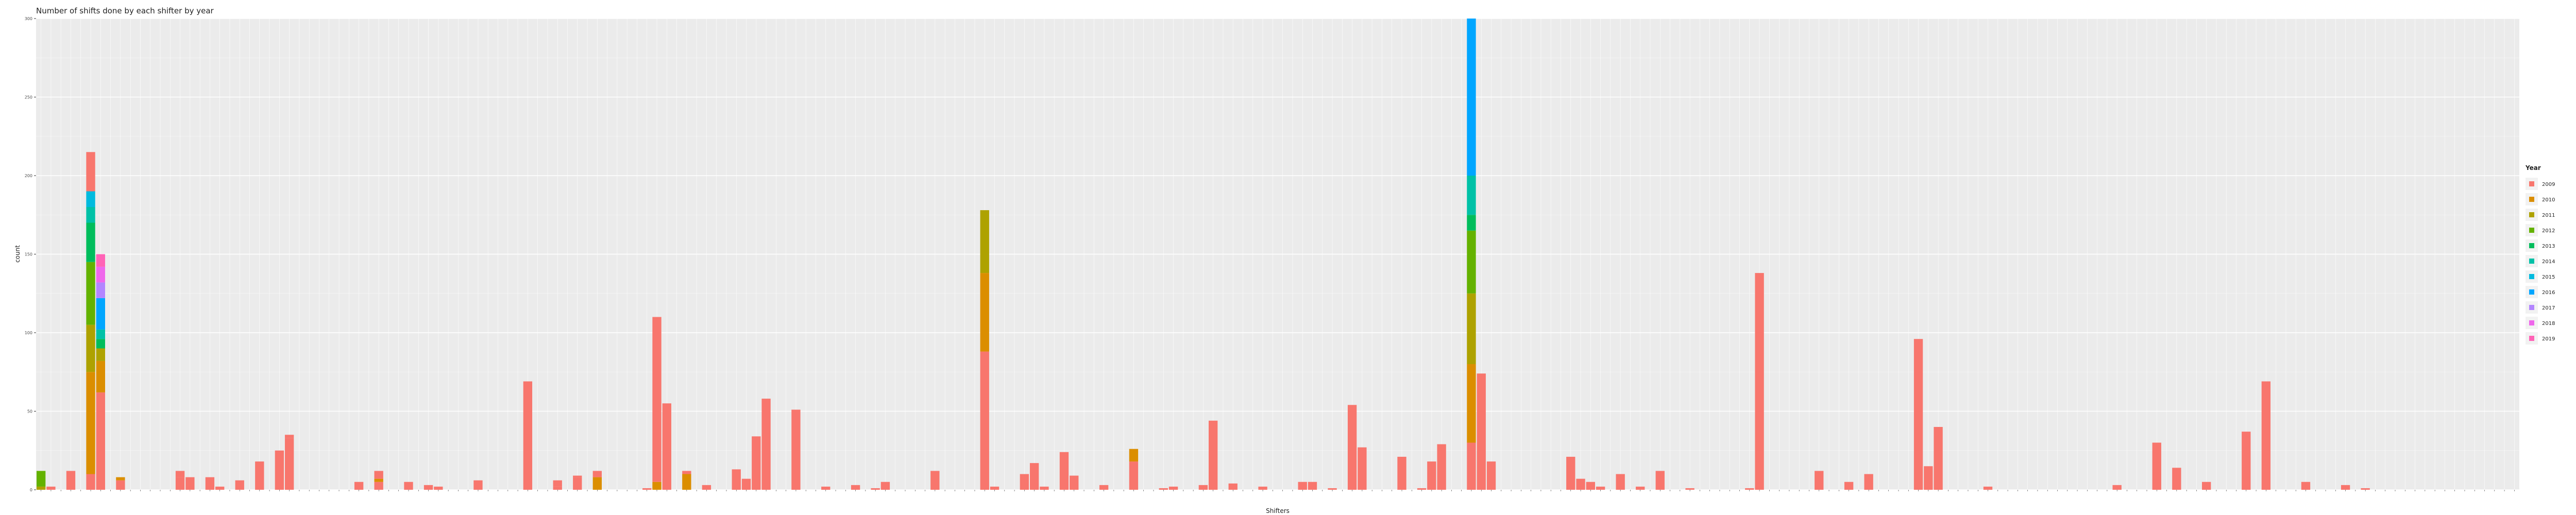 The width and height of the screenshot is (2576, 515). What do you see at coordinates (17, 254) in the screenshot?
I see `y-axis-label: count` at bounding box center [17, 254].